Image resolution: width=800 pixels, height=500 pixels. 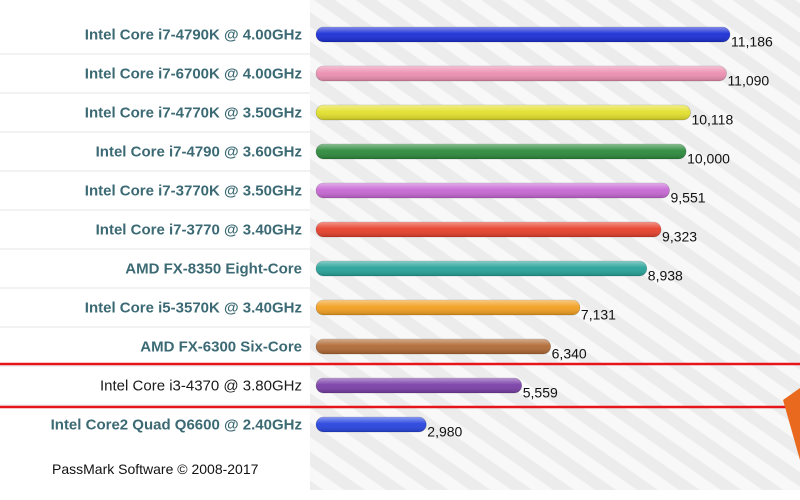 I want to click on value-label: 2,980, so click(x=444, y=432).